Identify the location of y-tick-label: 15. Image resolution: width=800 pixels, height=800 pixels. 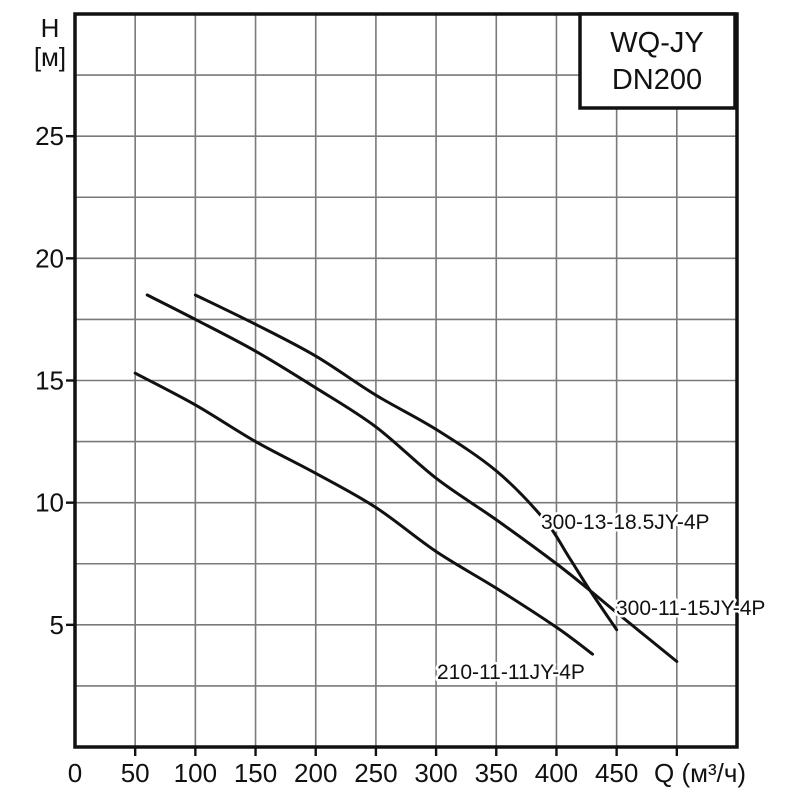
(49, 381).